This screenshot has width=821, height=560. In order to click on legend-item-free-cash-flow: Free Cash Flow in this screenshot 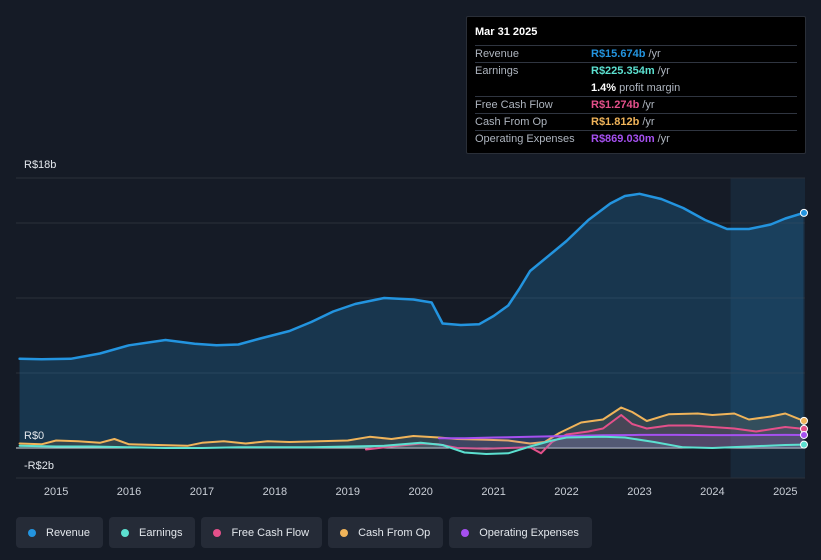, I will do `click(262, 532)`.